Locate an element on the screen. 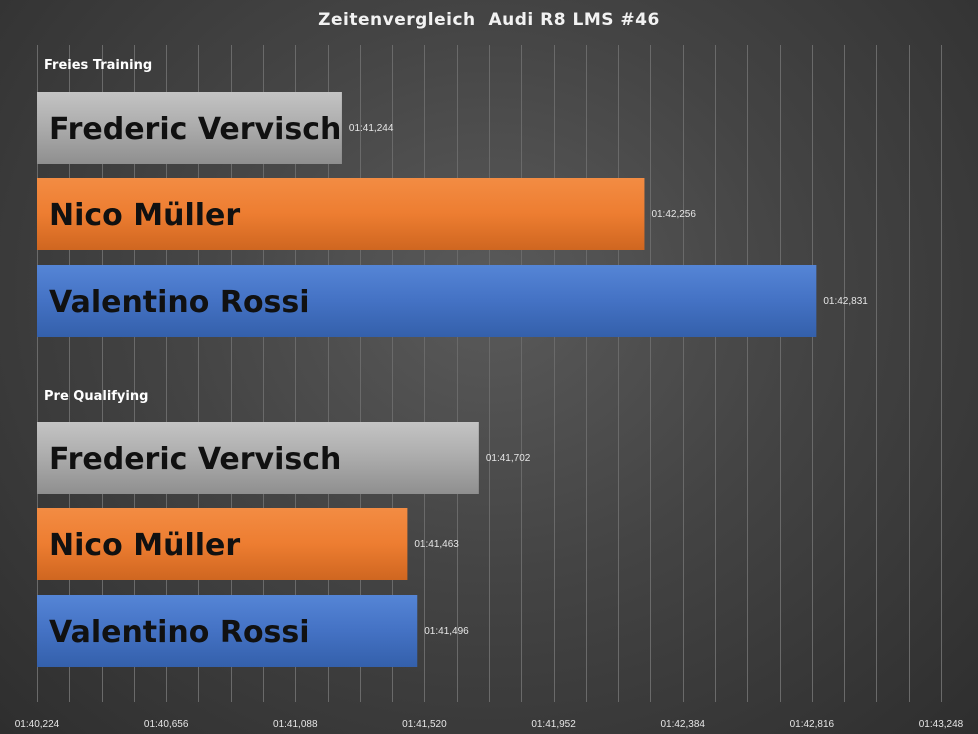 Image resolution: width=978 pixels, height=734 pixels. bar-value-label: 01:41,463 is located at coordinates (436, 544).